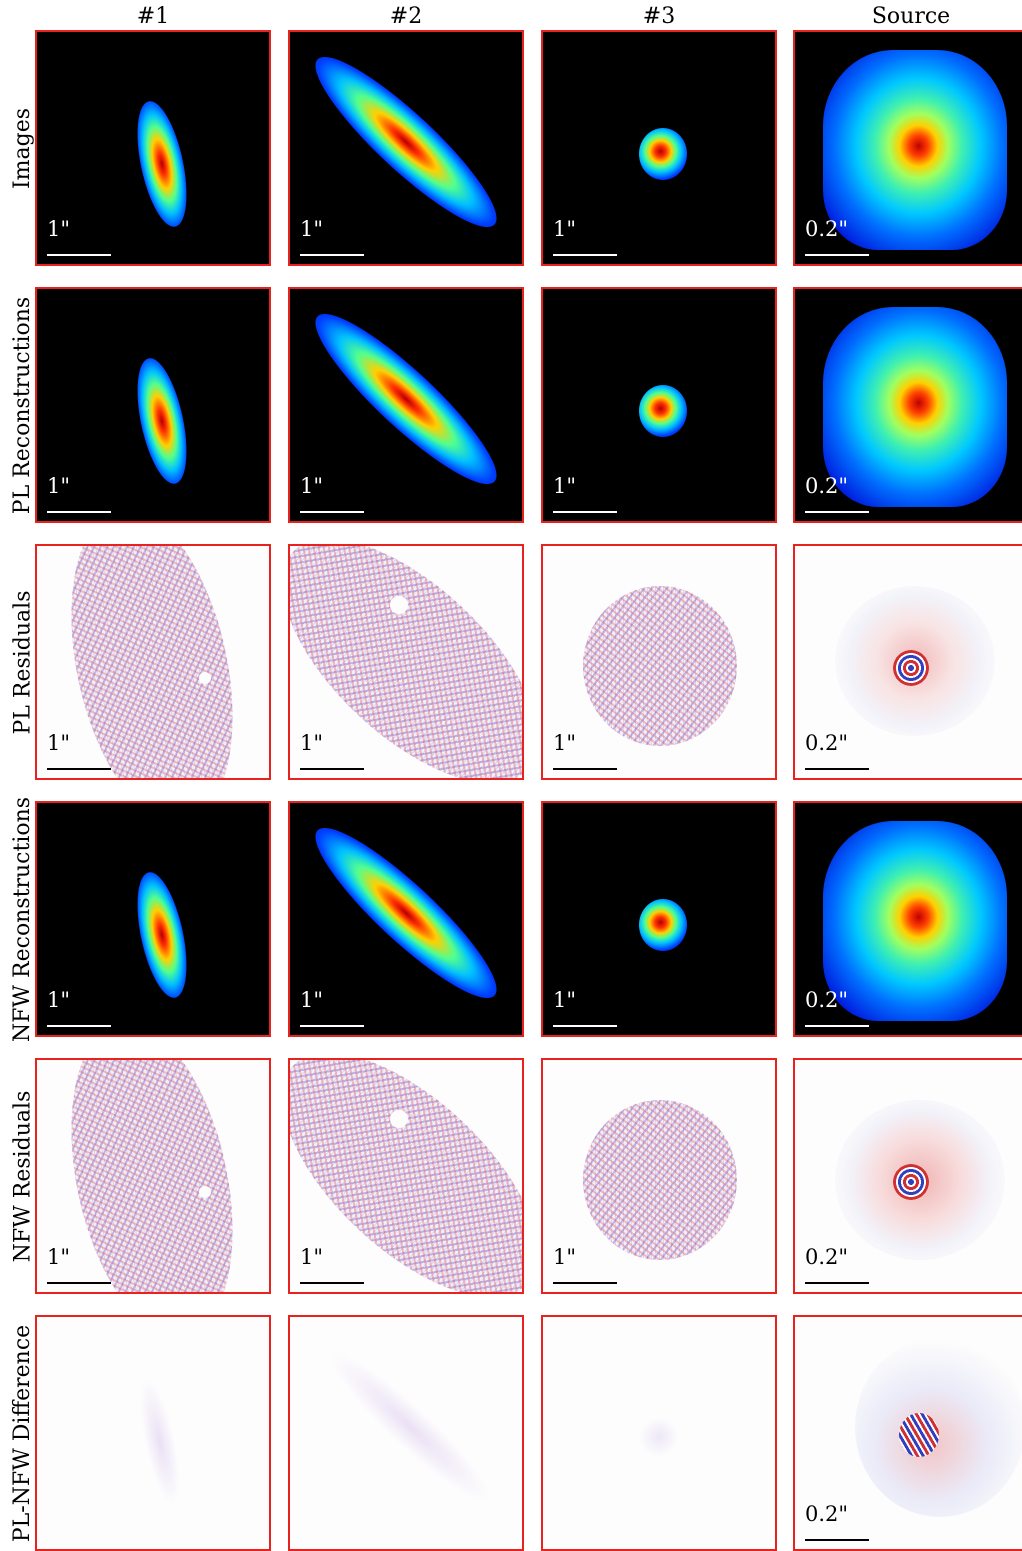 The height and width of the screenshot is (1551, 1022). I want to click on panel-nfw-residual-2: 1", so click(406, 1176).